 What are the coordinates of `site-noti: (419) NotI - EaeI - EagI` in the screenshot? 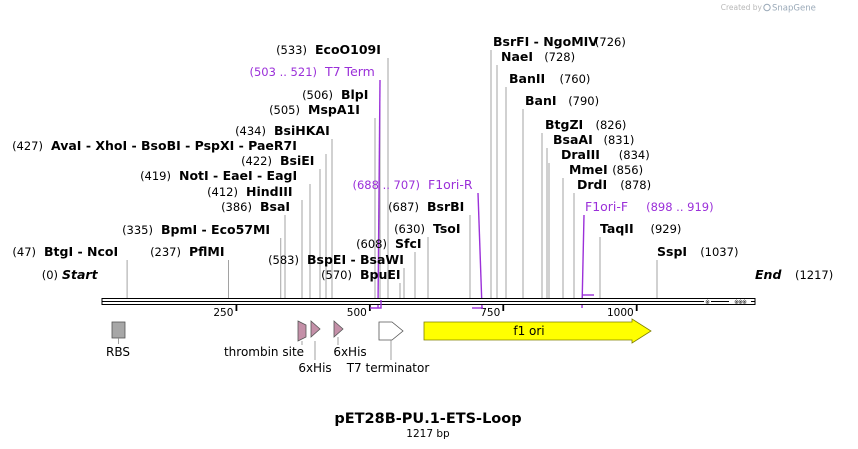 It's located at (218, 175).